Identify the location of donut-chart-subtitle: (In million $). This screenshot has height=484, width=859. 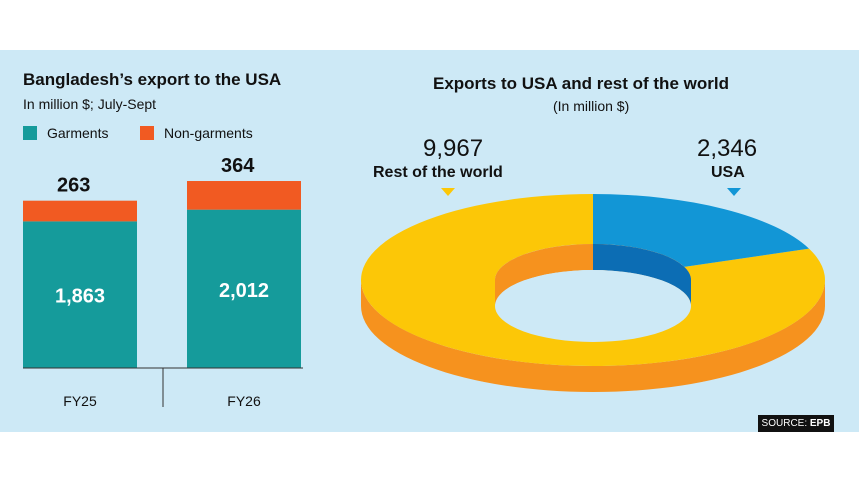
(591, 106).